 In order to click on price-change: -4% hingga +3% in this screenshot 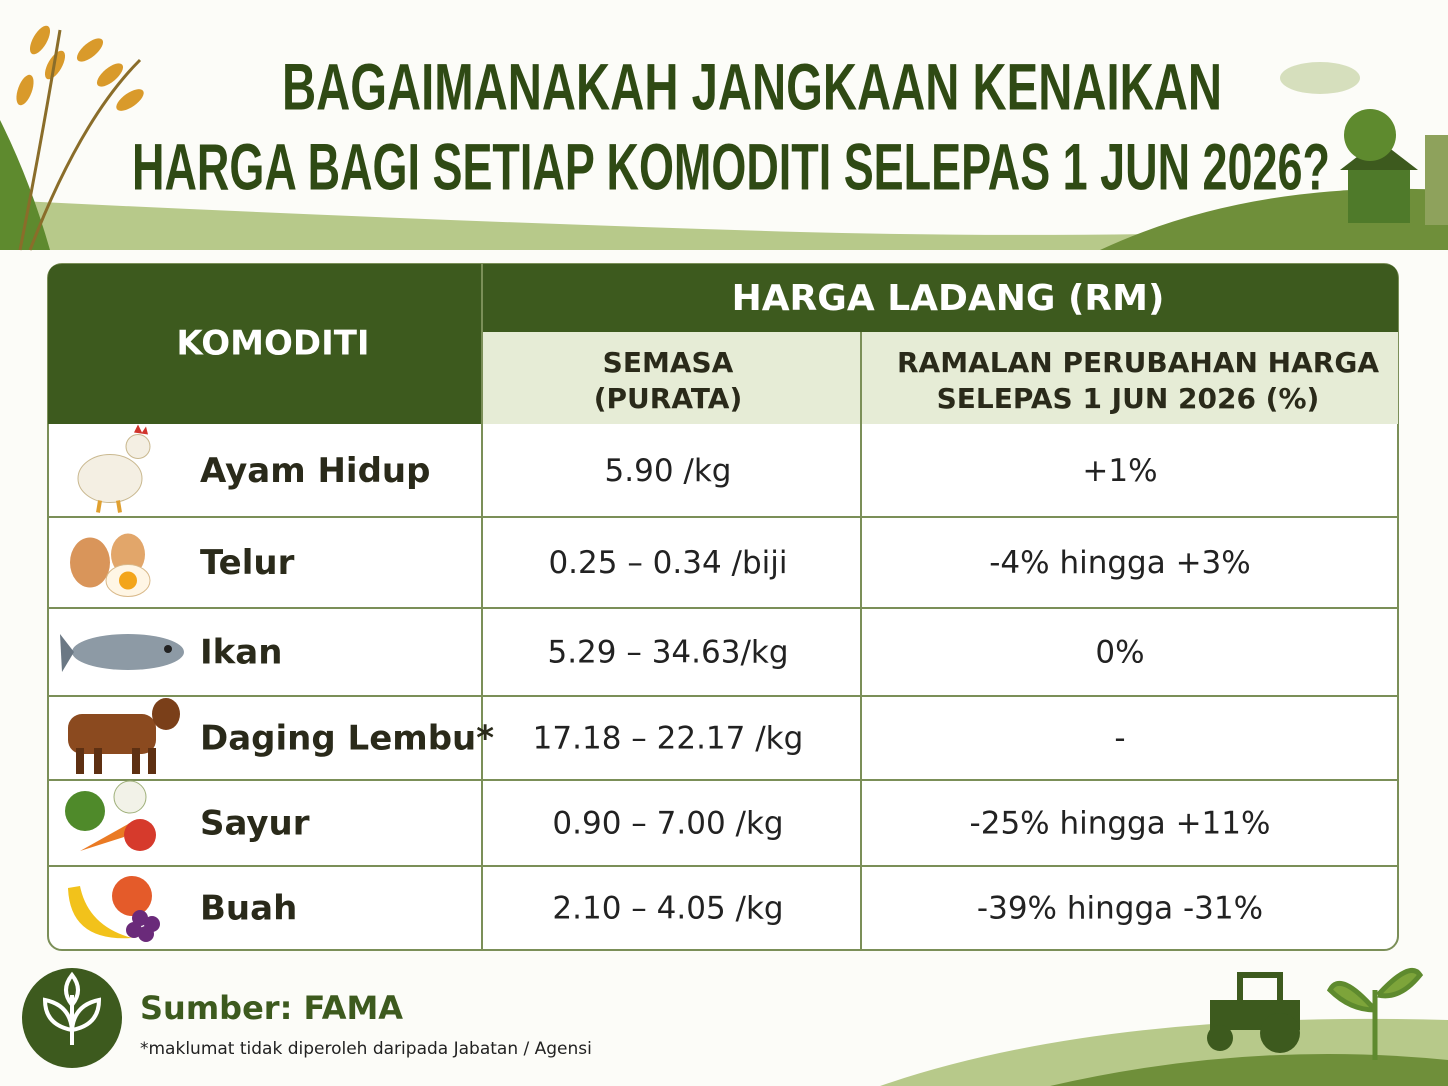, I will do `click(1120, 563)`.